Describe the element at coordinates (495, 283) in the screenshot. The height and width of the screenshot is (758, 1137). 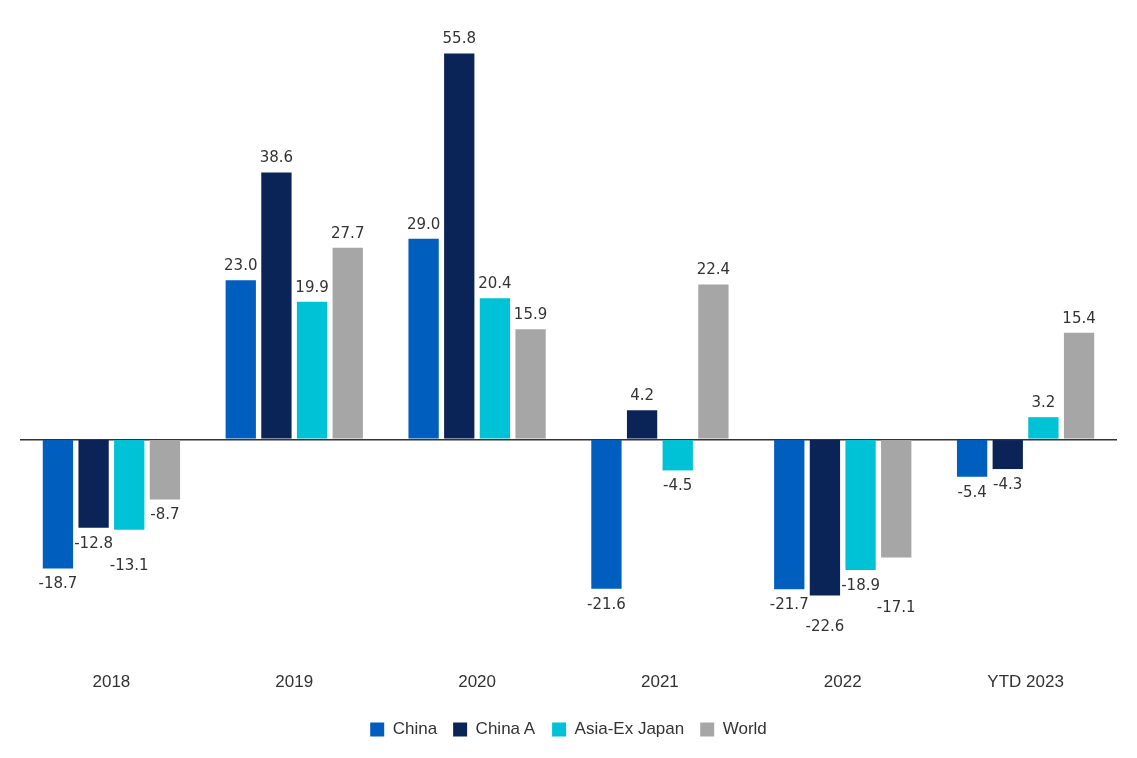
I see `data-label: 20.4` at that location.